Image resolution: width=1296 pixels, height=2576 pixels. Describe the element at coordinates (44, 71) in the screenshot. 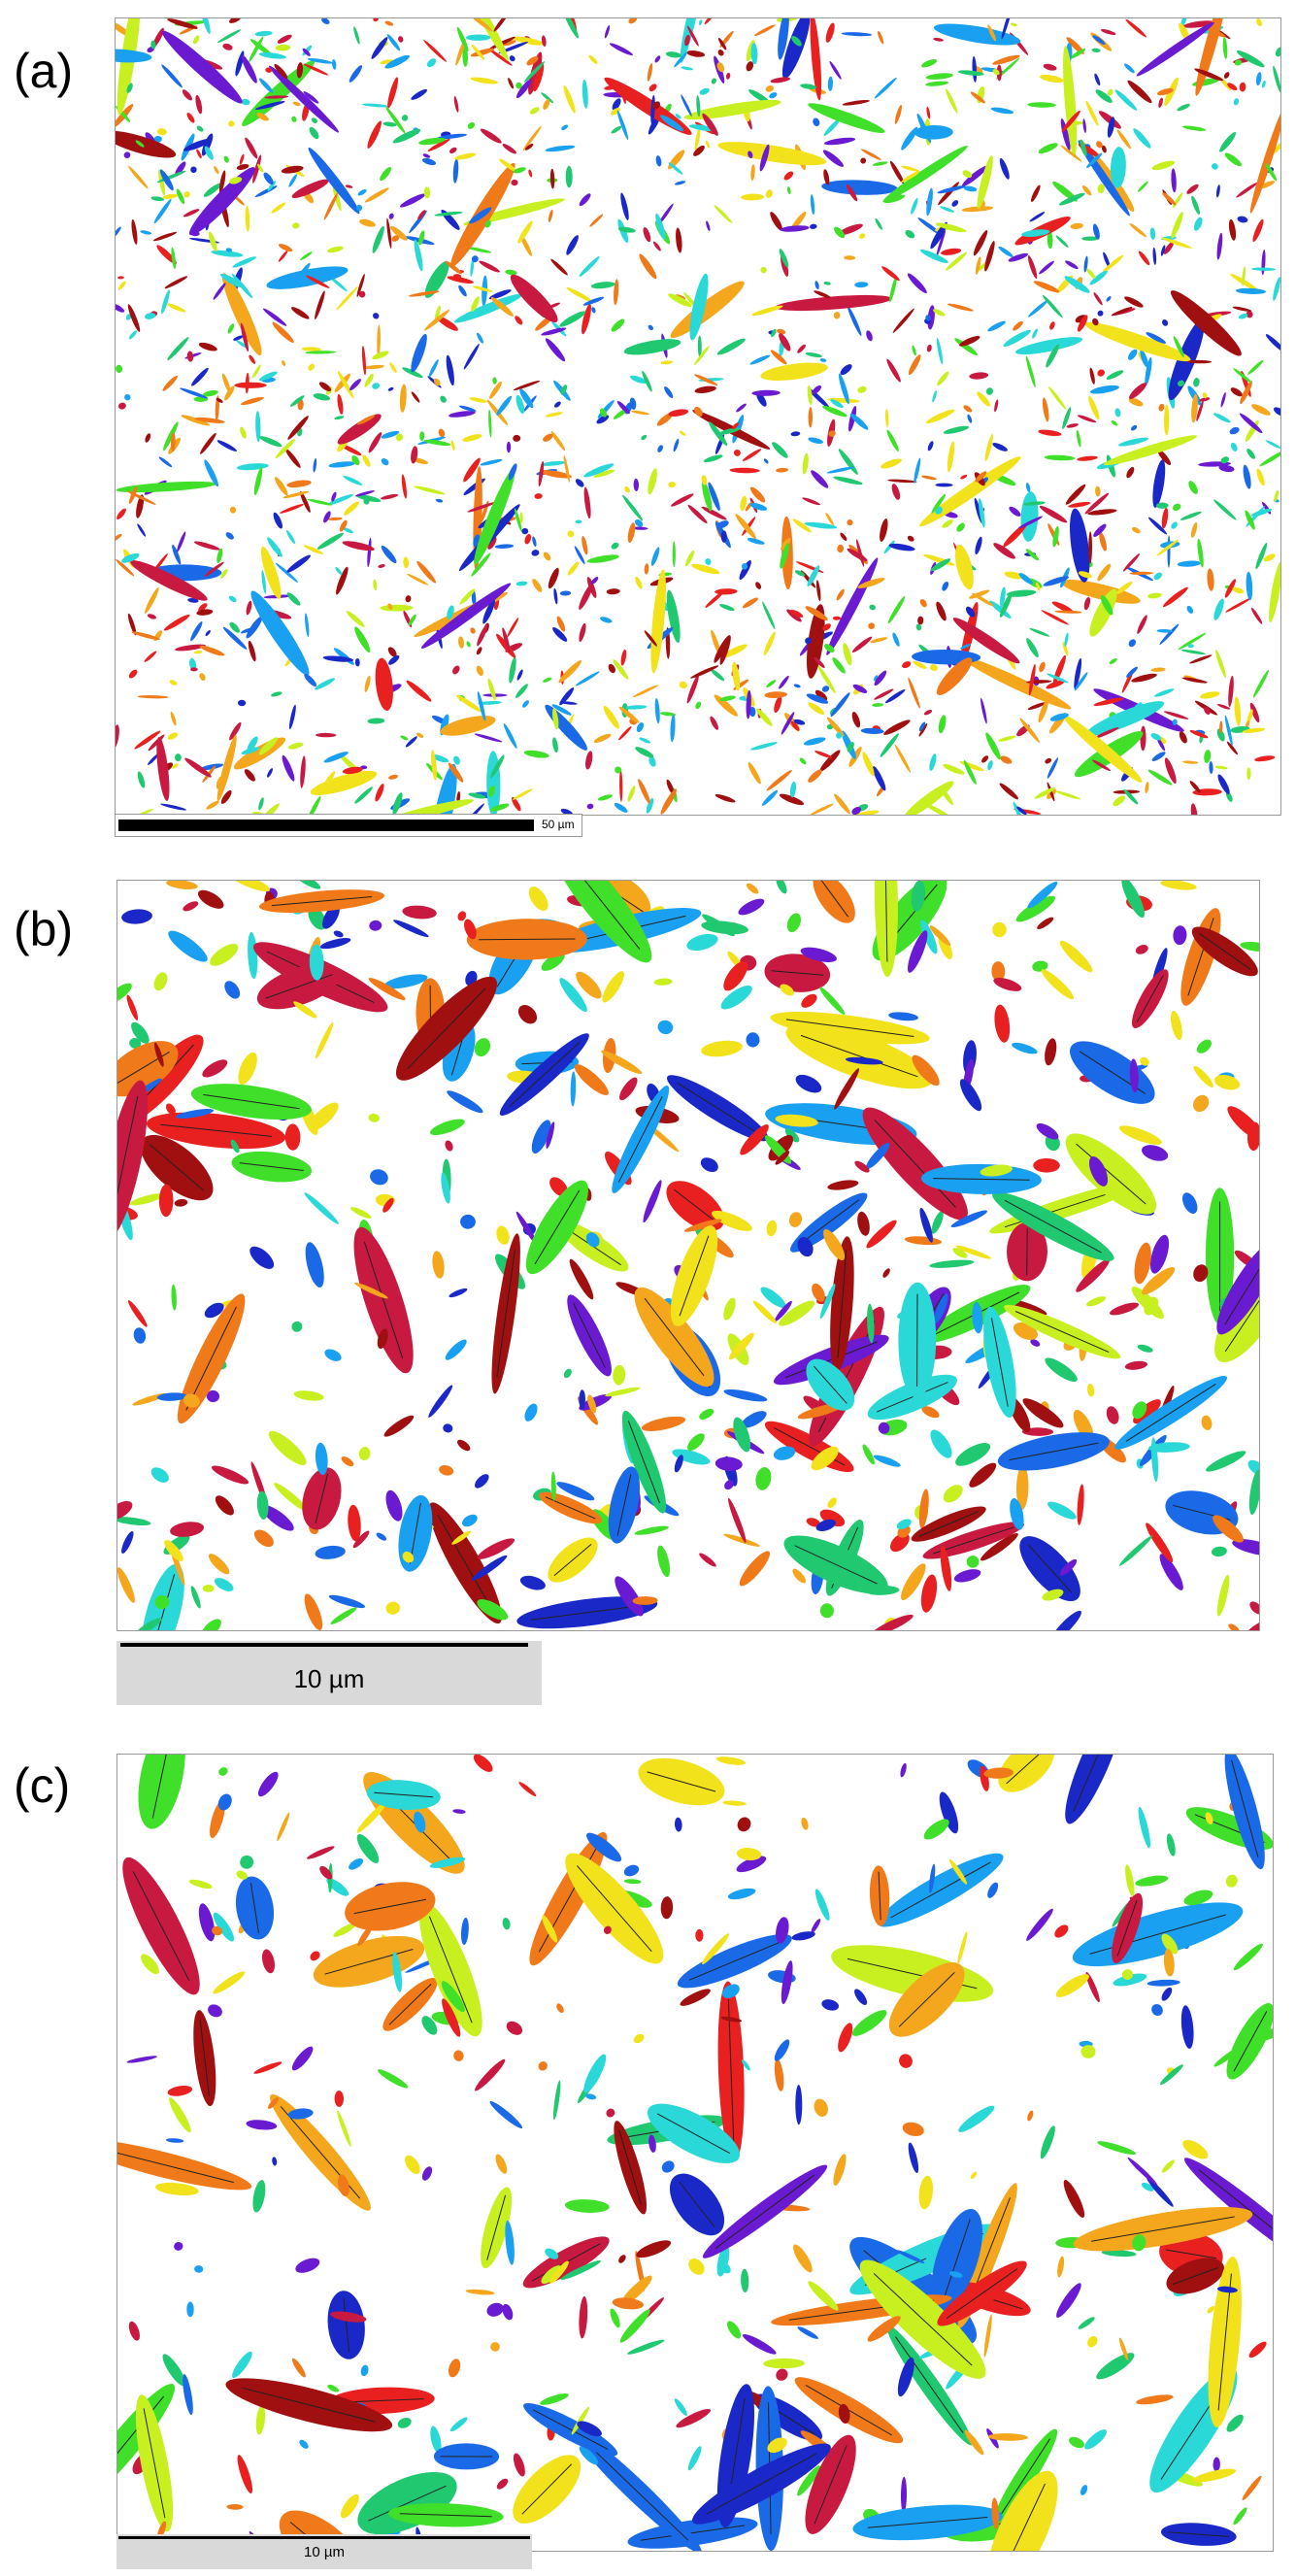

I see `panel-a-label: (a)` at that location.